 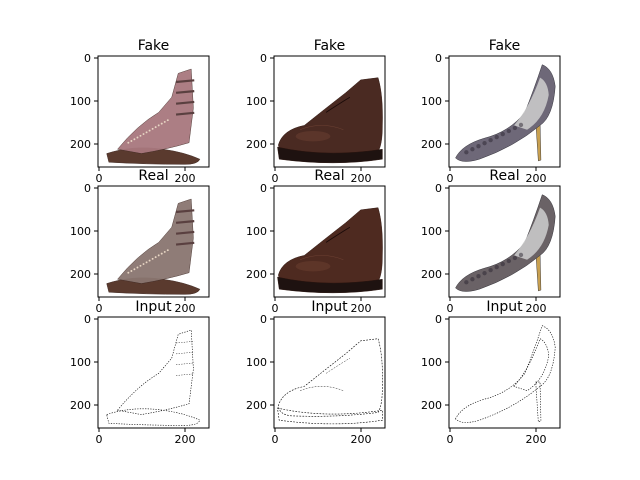 I want to click on panel-input-2: 0 100 200 0 200, so click(x=491, y=379).